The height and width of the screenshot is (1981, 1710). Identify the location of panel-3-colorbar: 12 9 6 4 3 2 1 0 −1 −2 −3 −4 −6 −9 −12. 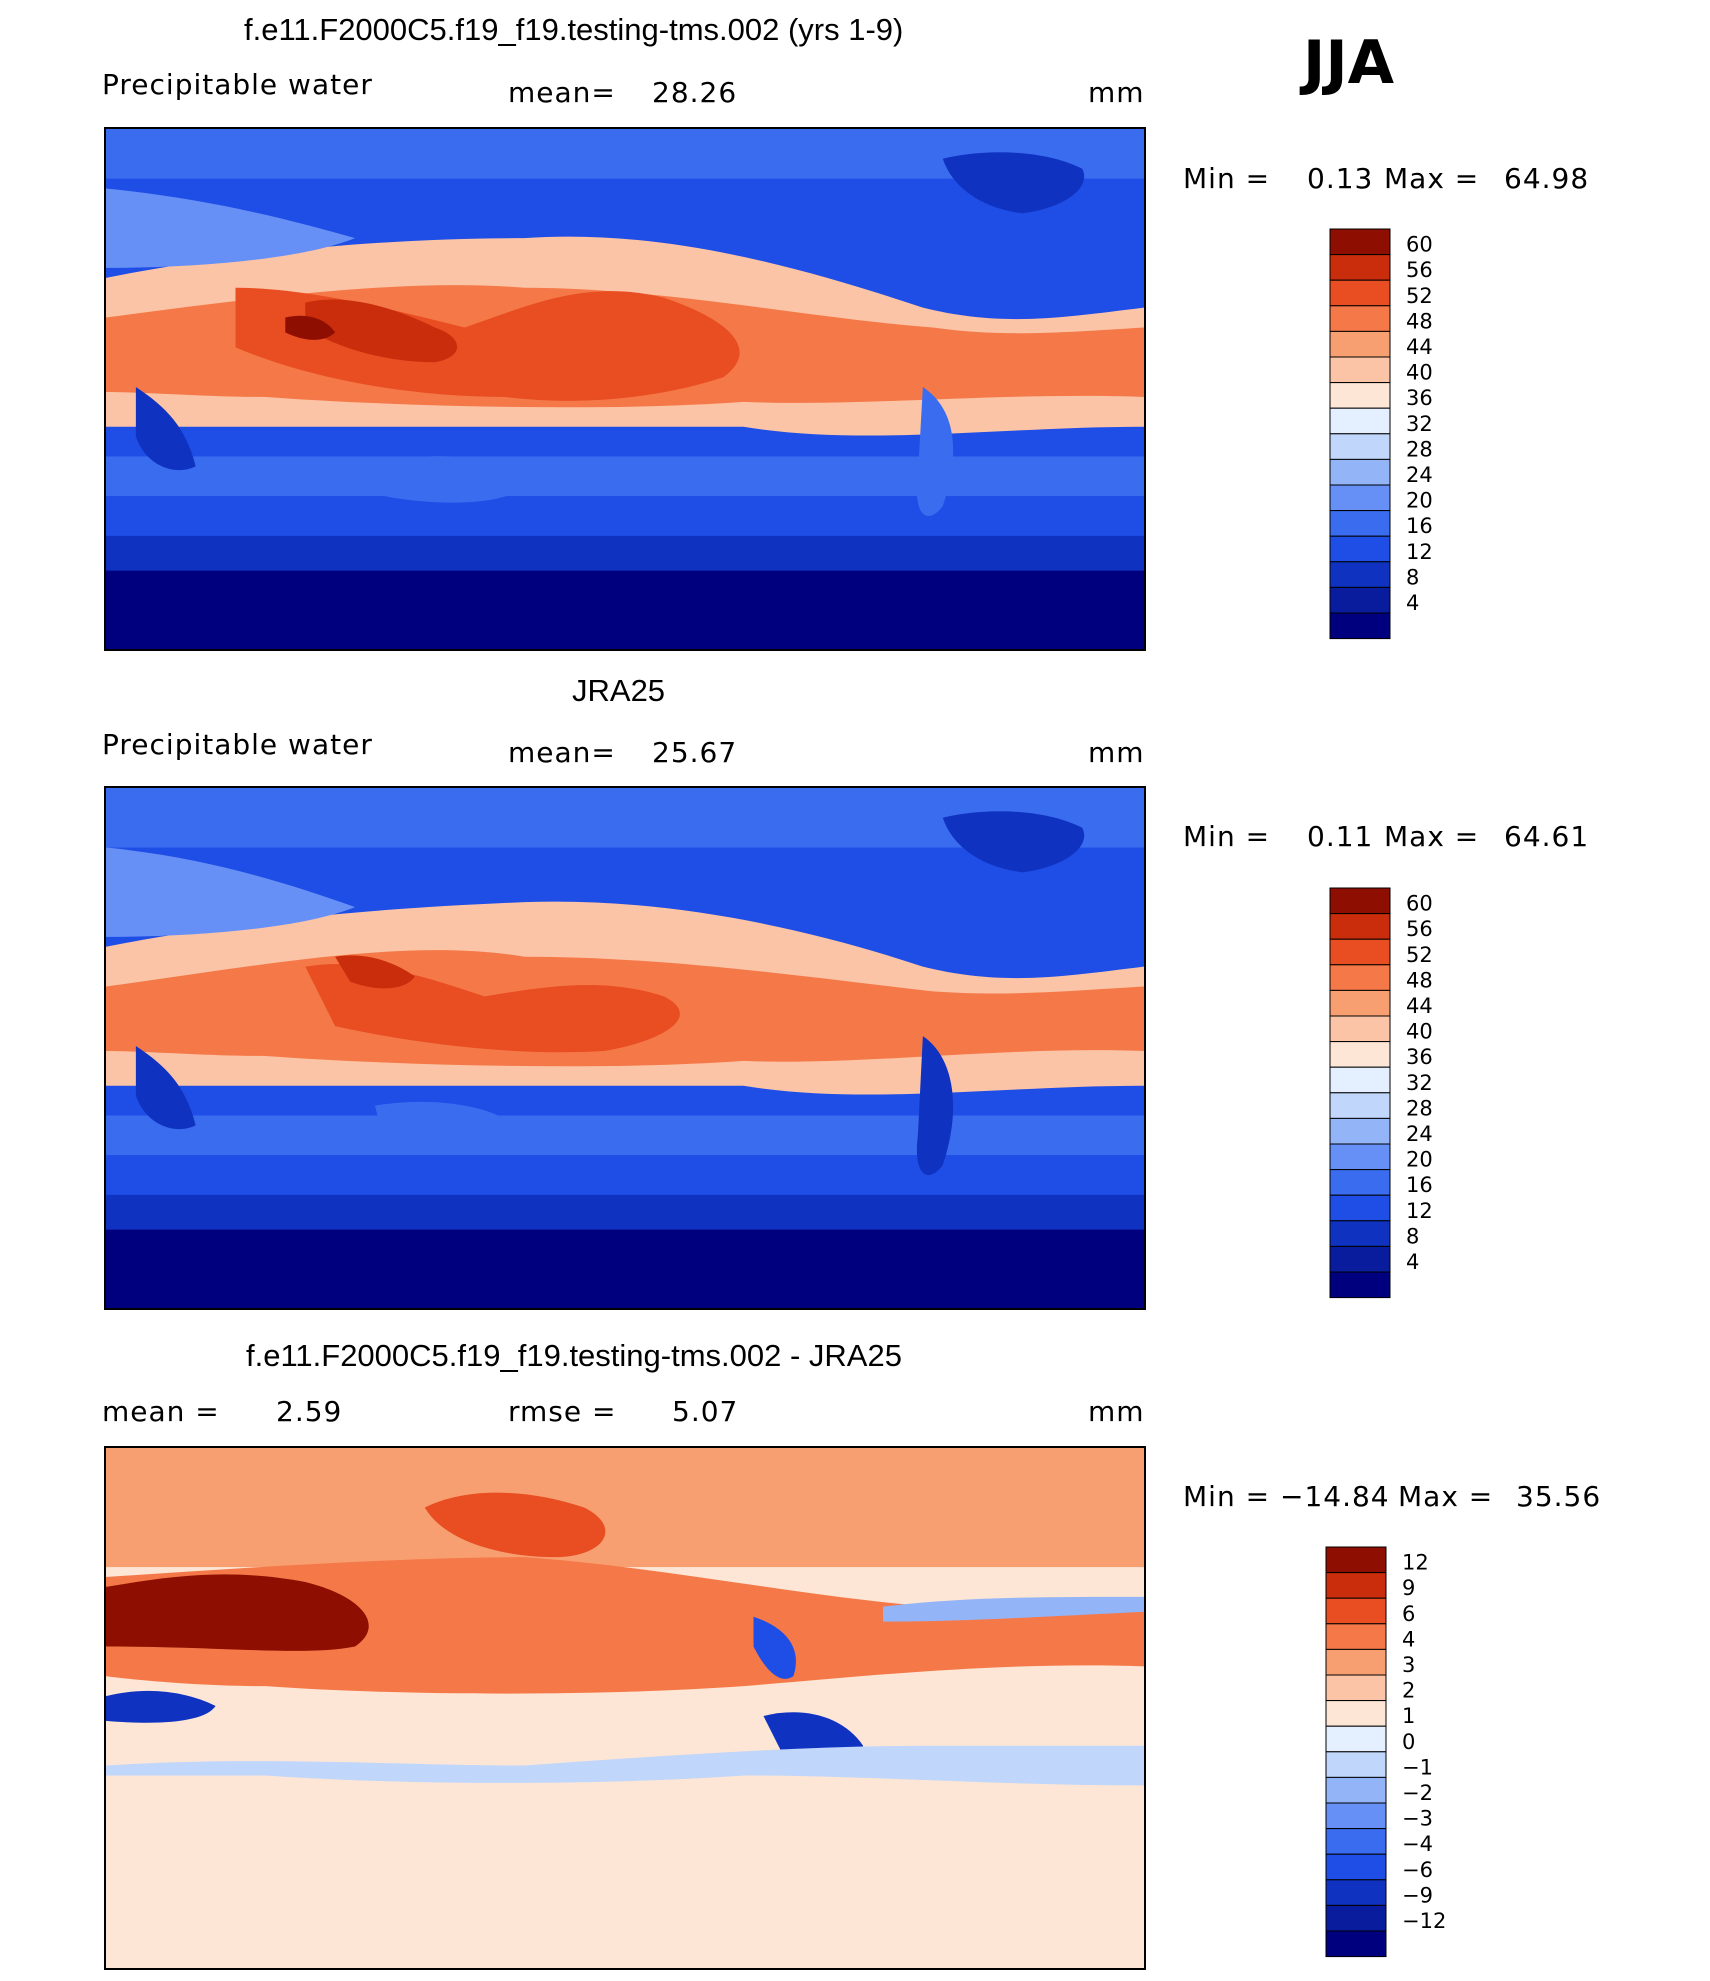
(1405, 1756).